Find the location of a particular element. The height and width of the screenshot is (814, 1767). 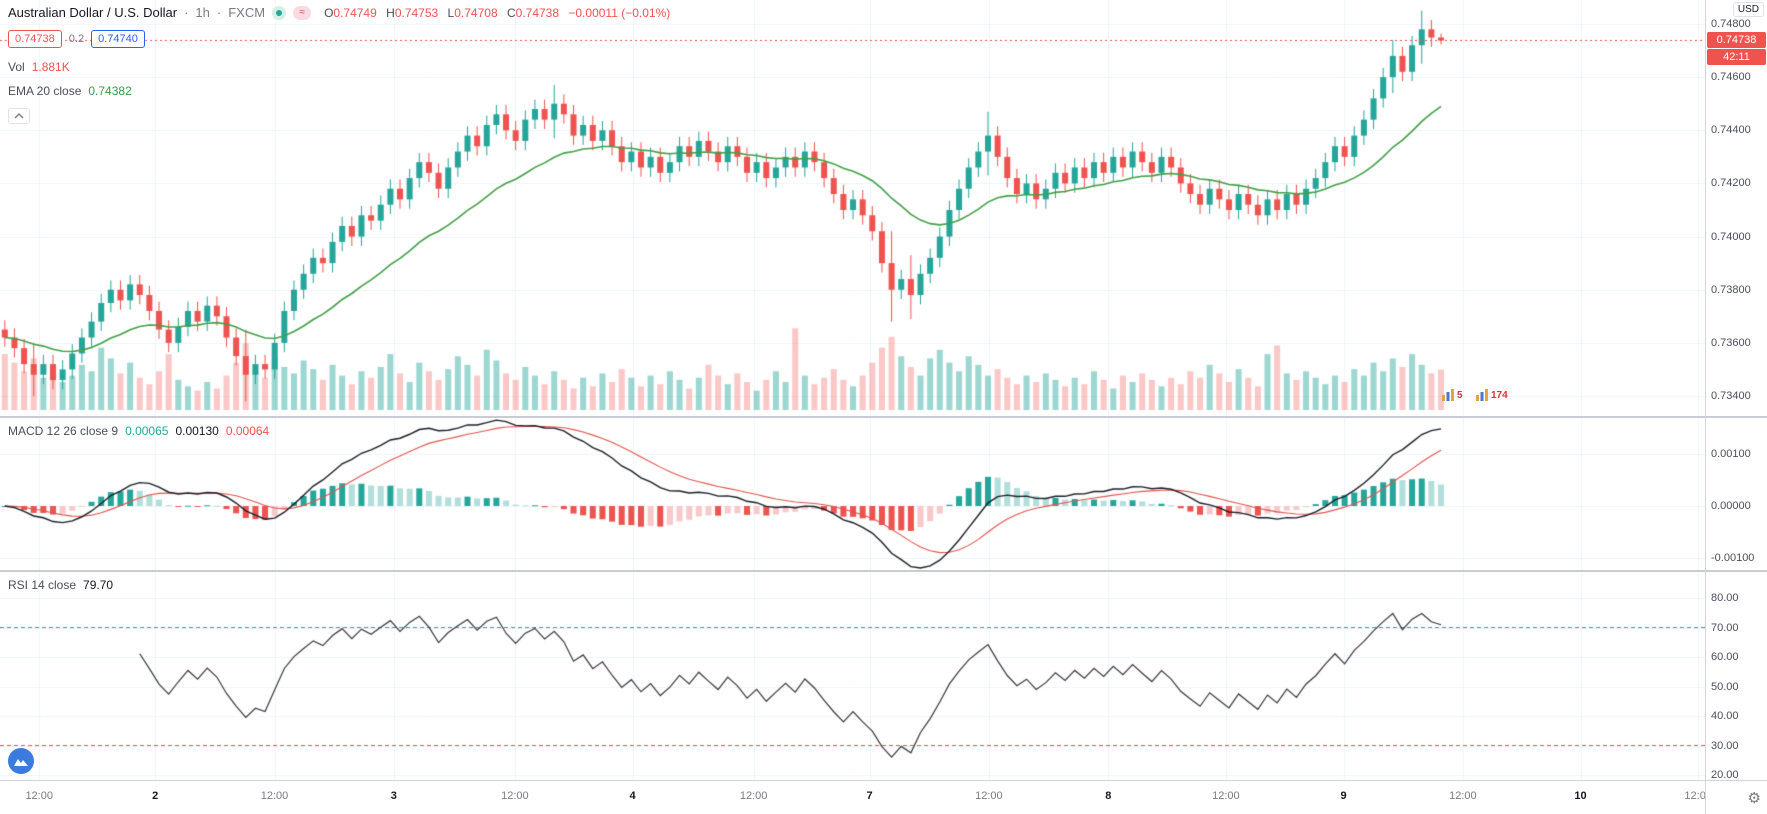

exchange-label: FXCM is located at coordinates (247, 12).